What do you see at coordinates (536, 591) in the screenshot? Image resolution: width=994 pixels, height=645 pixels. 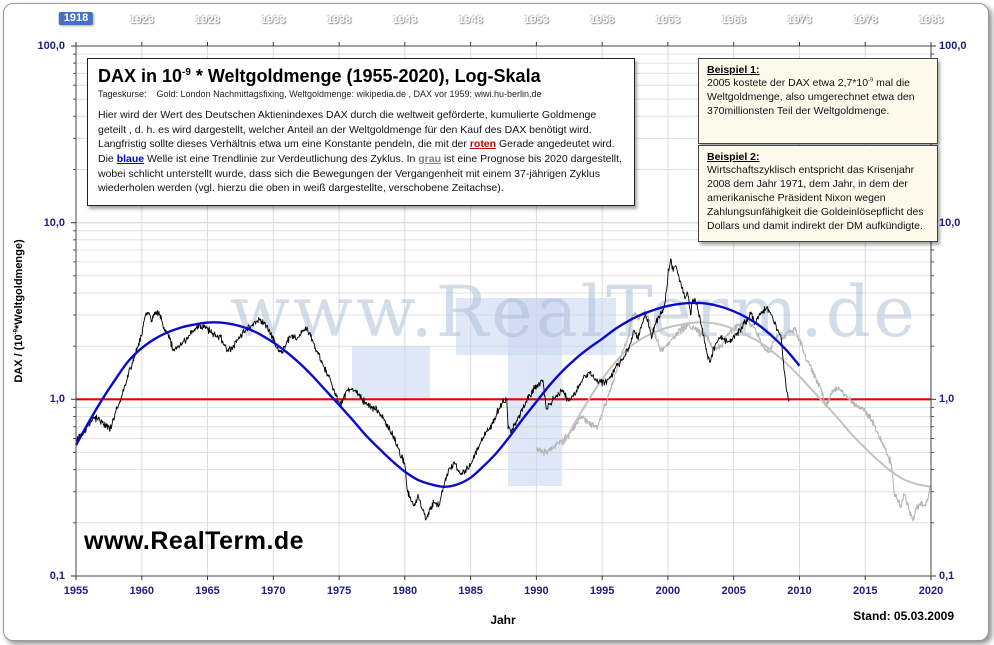 I see `x-axis-label-1990: 1990` at bounding box center [536, 591].